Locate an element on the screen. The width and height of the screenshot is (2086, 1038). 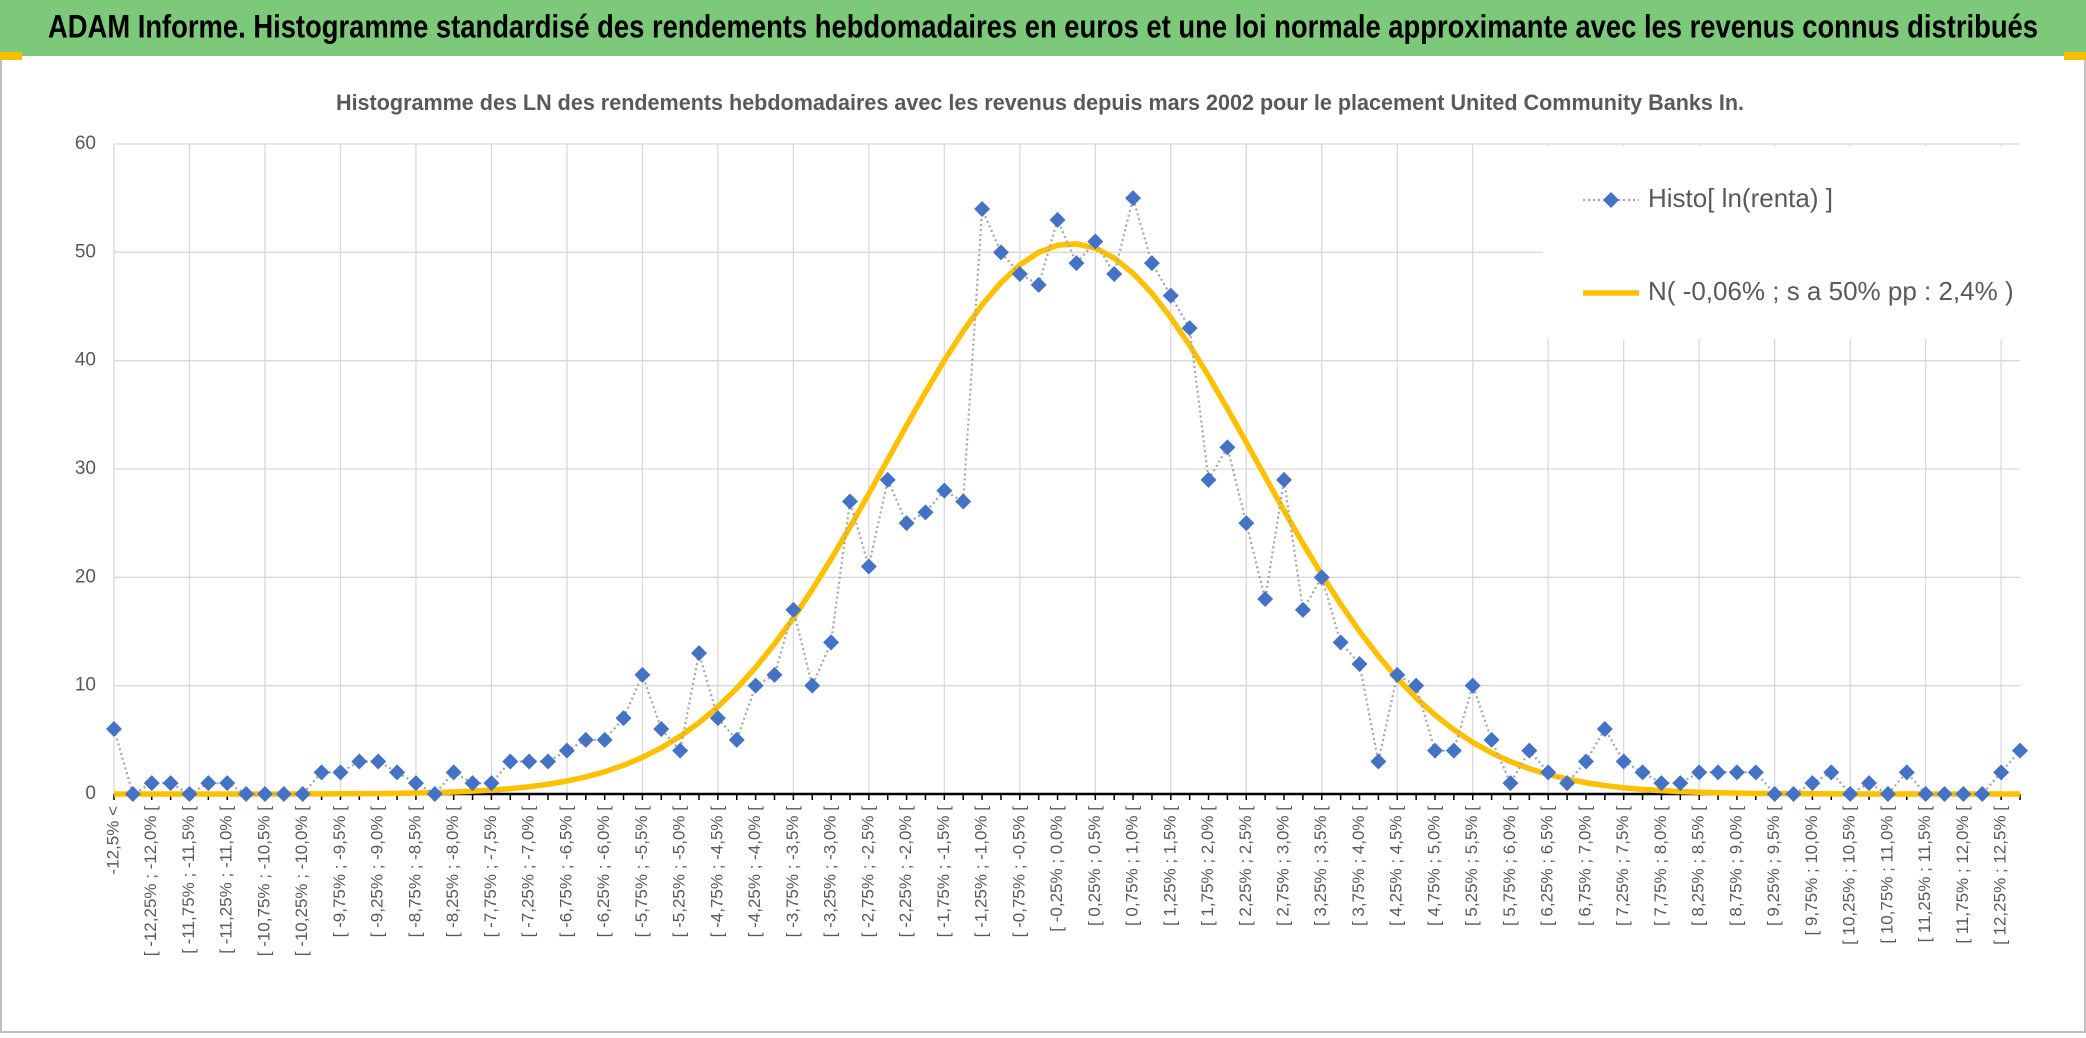
x-tick-label: [ 8,75% ; 9,0% [ is located at coordinates (1735, 866).